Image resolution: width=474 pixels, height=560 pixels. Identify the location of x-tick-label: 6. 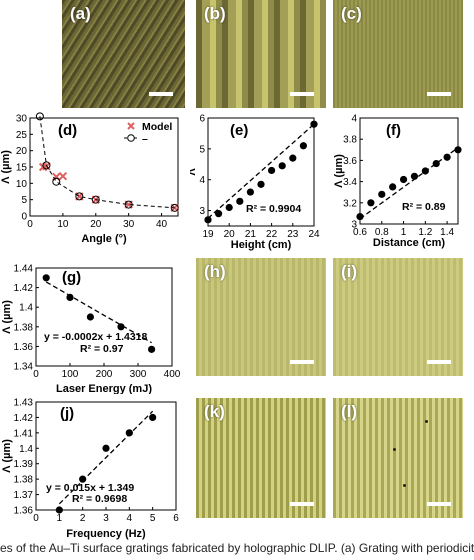
(176, 518).